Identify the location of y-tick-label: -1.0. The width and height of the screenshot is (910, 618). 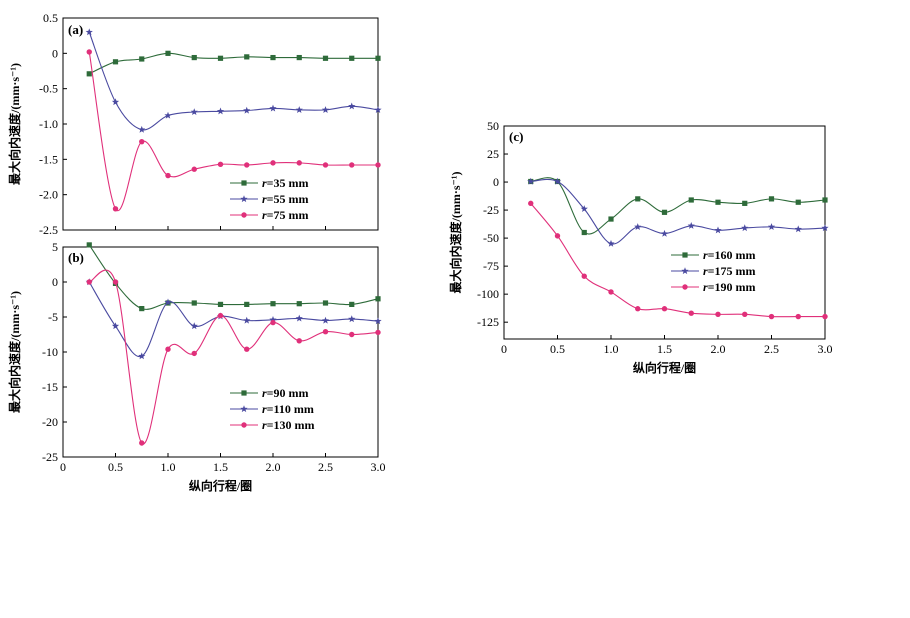
(48, 124).